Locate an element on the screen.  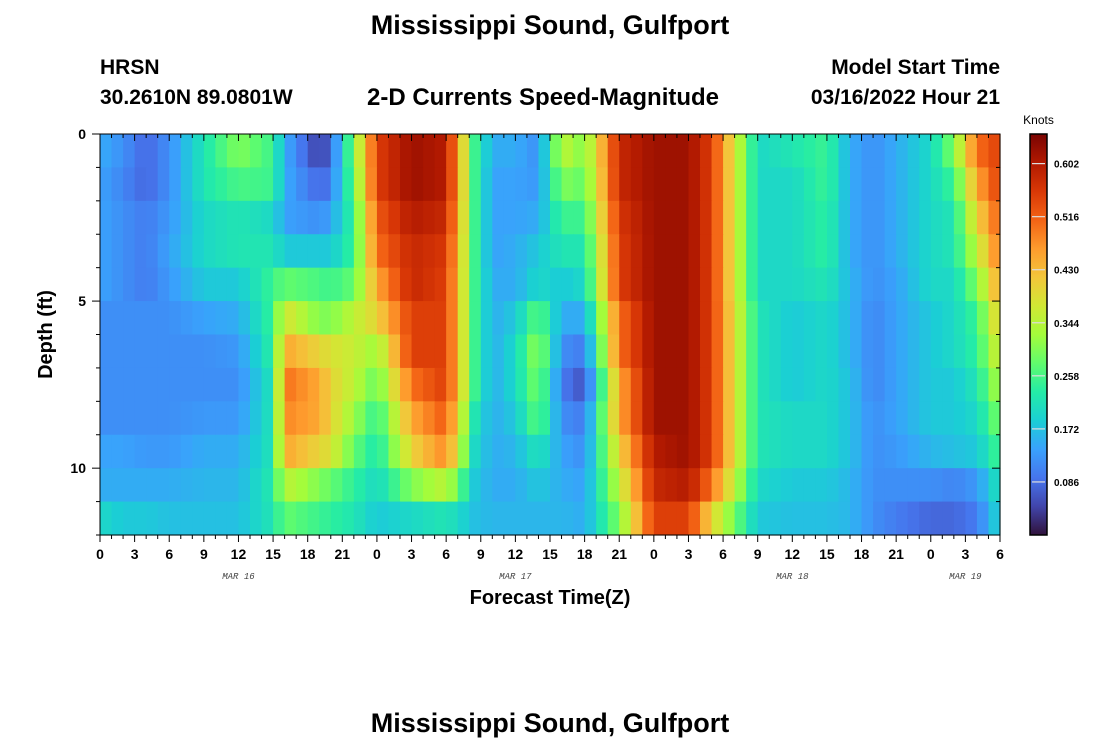
x-tick-label: 15 is located at coordinates (550, 554).